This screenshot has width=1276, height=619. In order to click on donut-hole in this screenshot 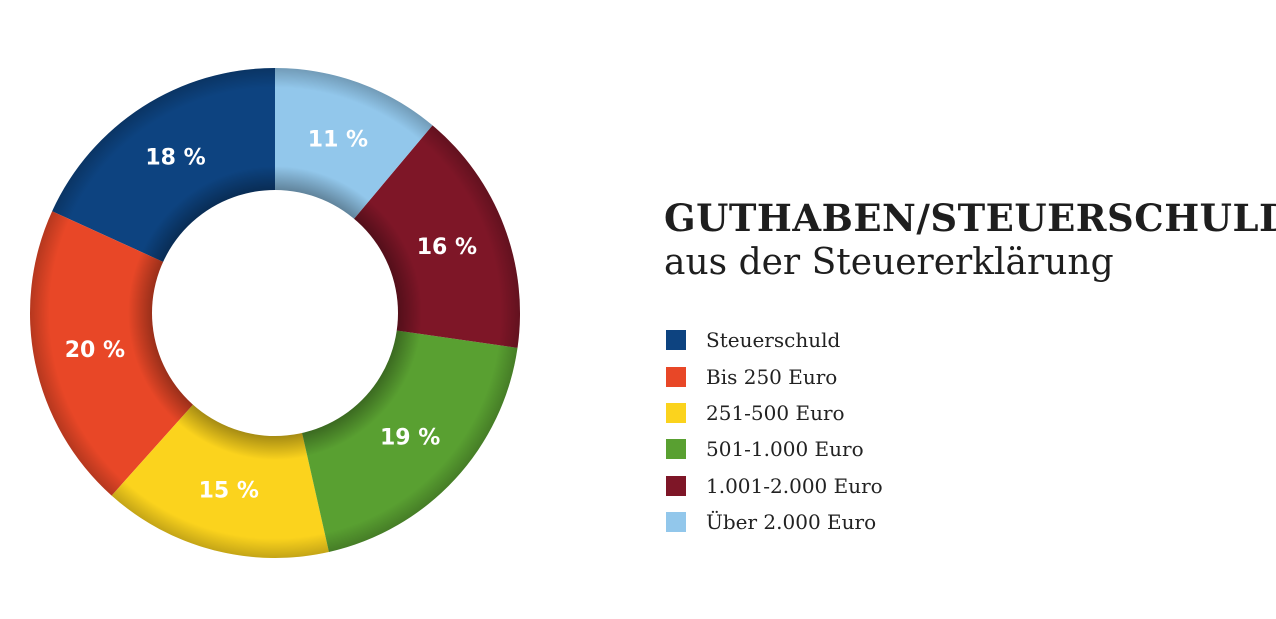, I will do `click(275, 313)`.